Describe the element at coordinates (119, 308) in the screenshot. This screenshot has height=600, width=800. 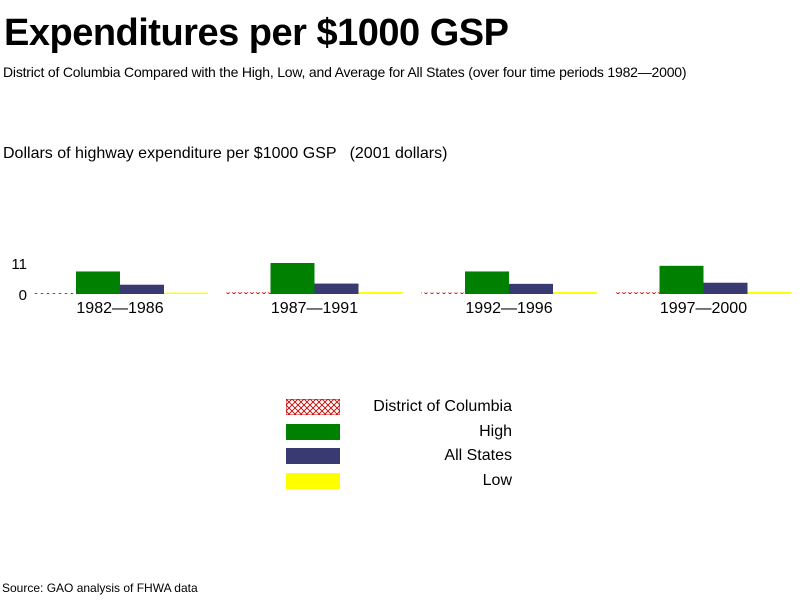
I see `x-tick-label: 1982—1986` at that location.